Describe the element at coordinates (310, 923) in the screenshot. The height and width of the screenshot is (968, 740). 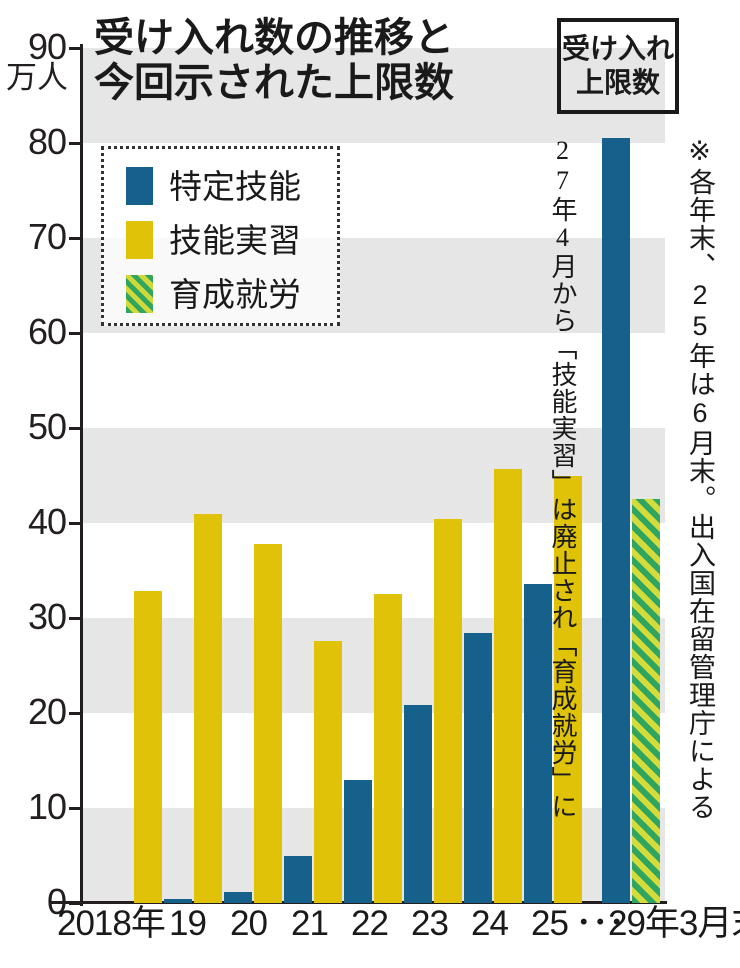
I see `x-tick-label: 21` at that location.